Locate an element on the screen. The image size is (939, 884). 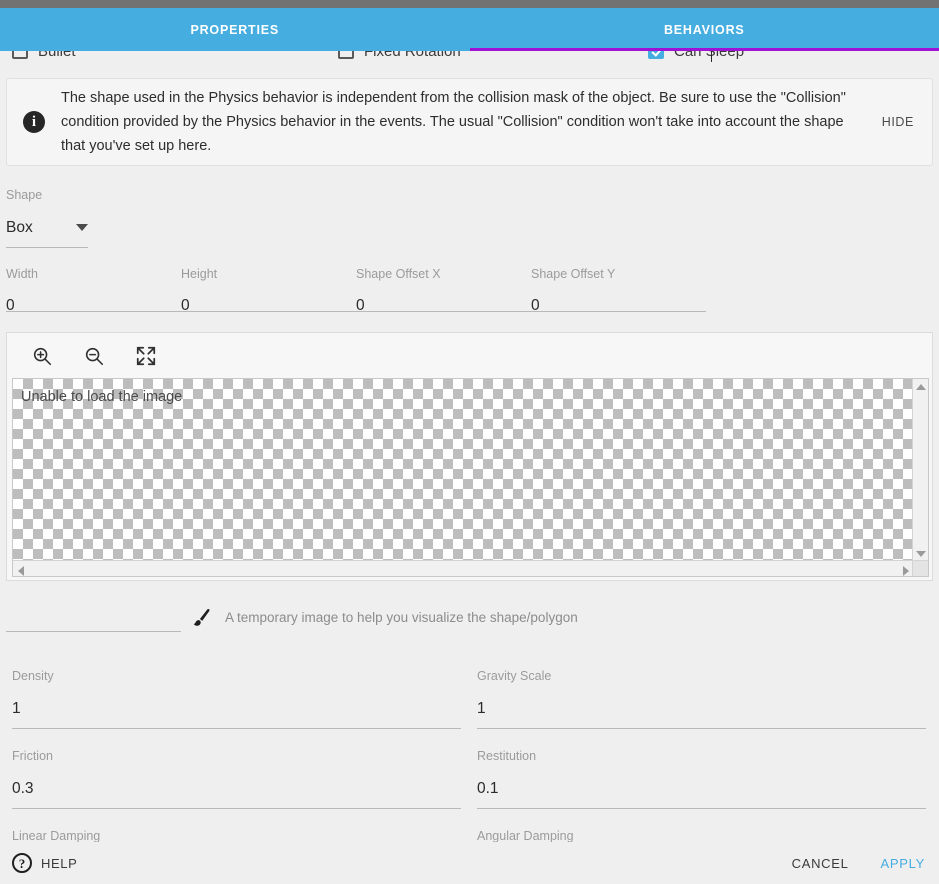
field-value-shape-offset-x: 0 is located at coordinates (360, 305).